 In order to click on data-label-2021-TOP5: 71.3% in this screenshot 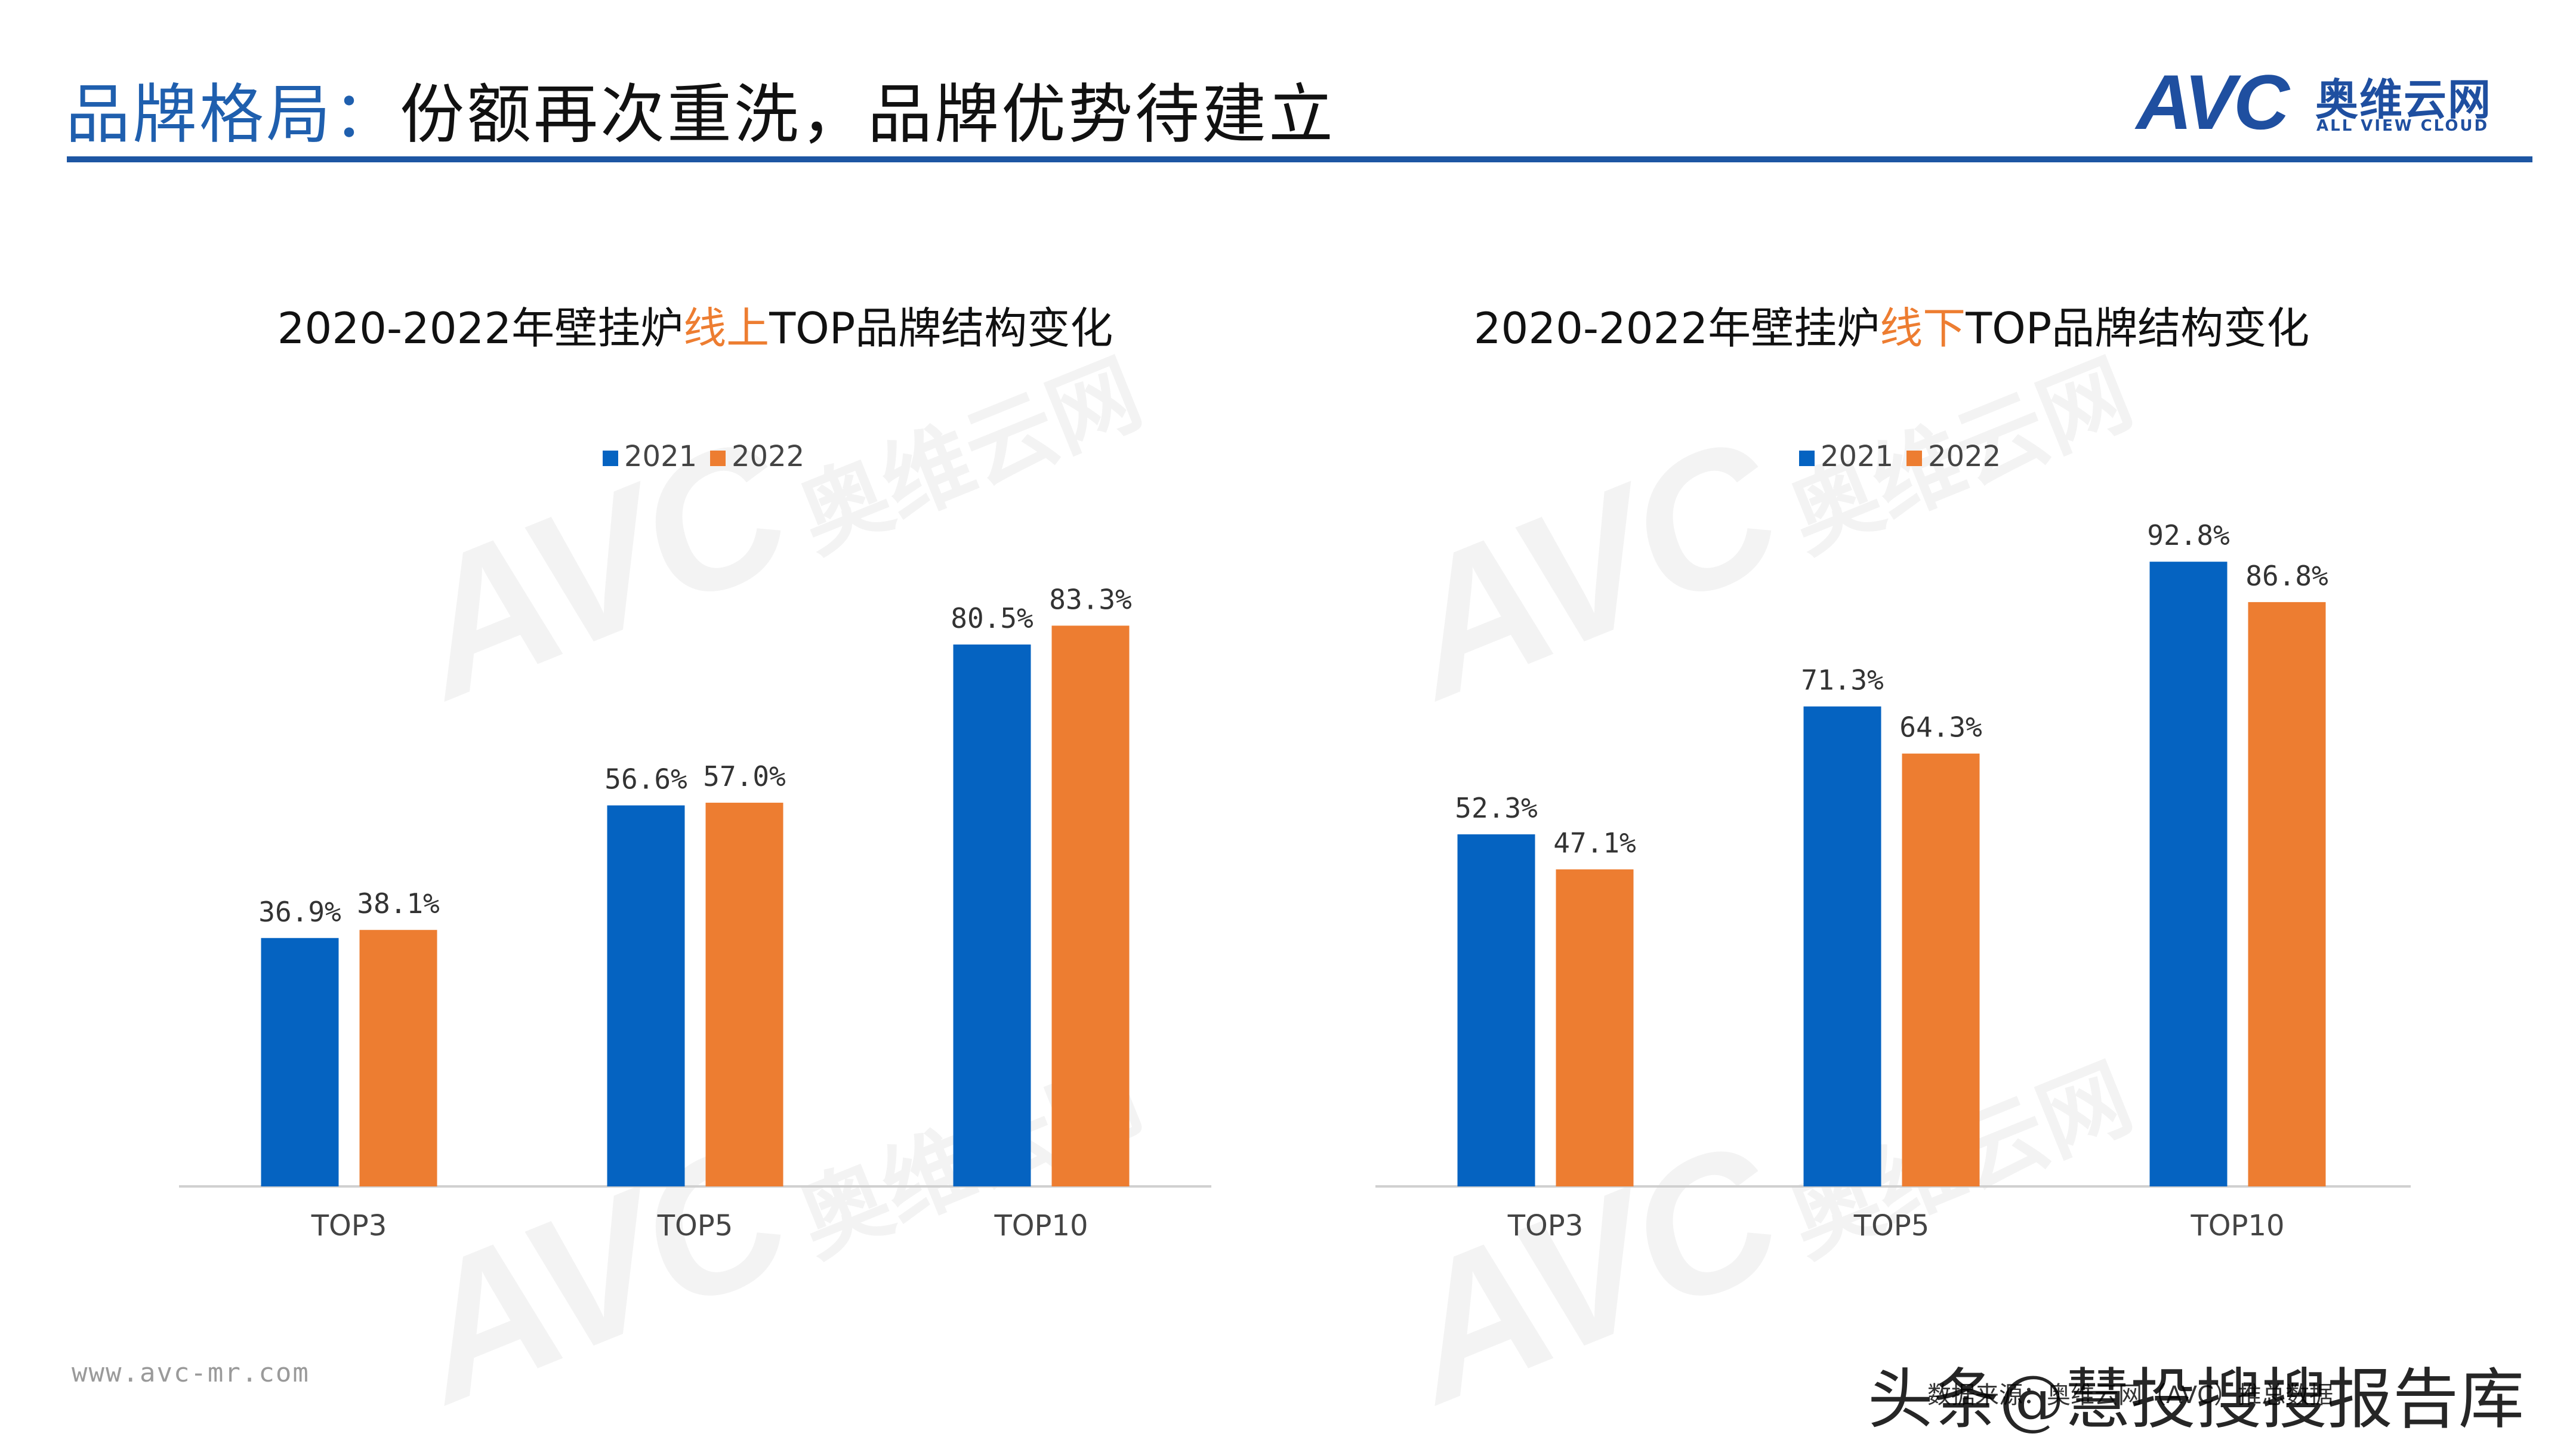, I will do `click(1842, 680)`.